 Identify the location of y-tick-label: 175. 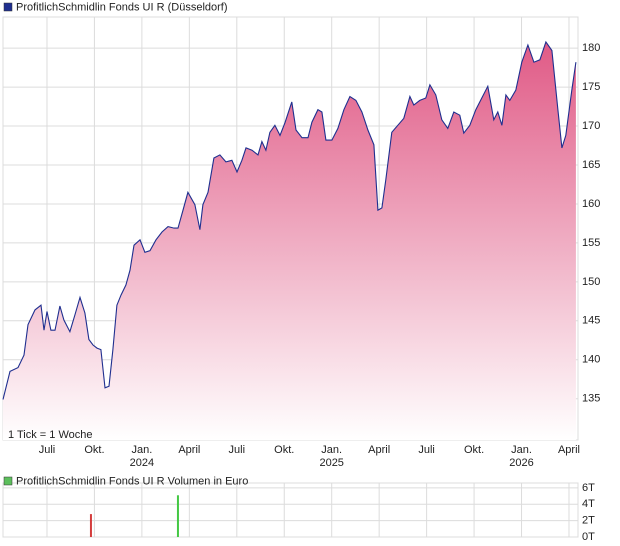
(591, 87).